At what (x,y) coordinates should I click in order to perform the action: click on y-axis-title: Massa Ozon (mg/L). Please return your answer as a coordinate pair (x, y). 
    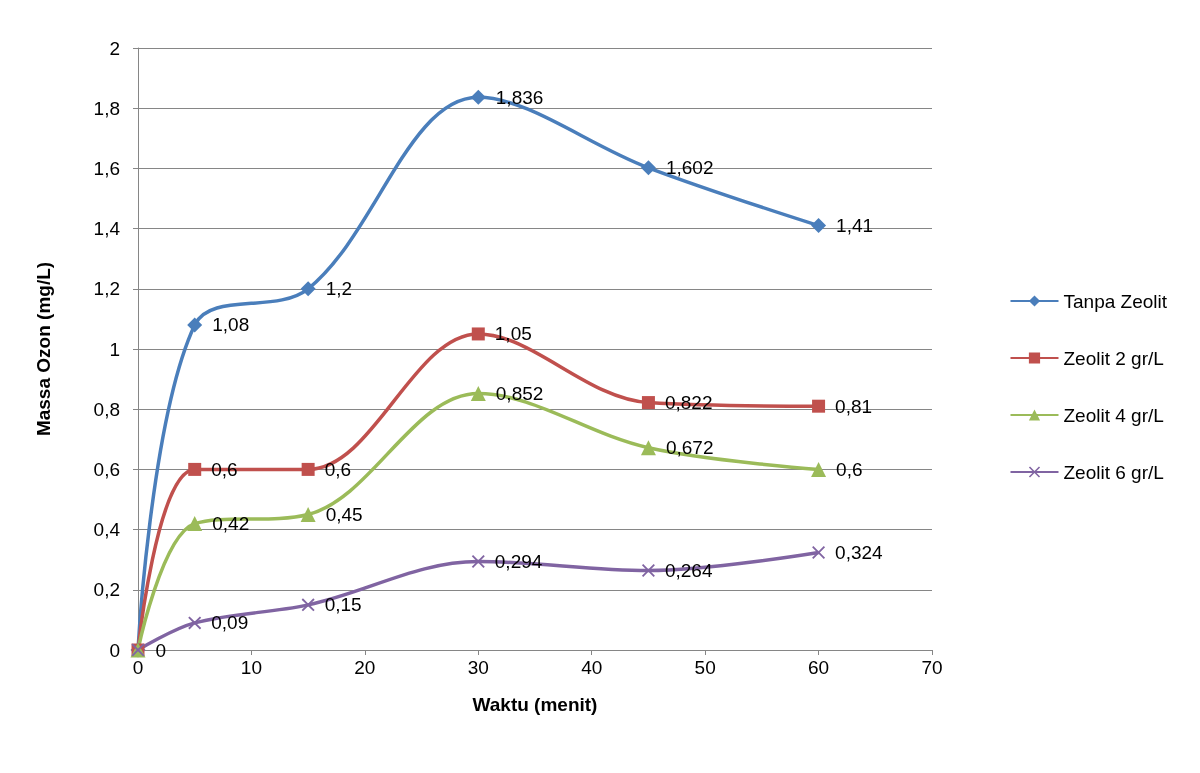
    Looking at the image, I should click on (43, 349).